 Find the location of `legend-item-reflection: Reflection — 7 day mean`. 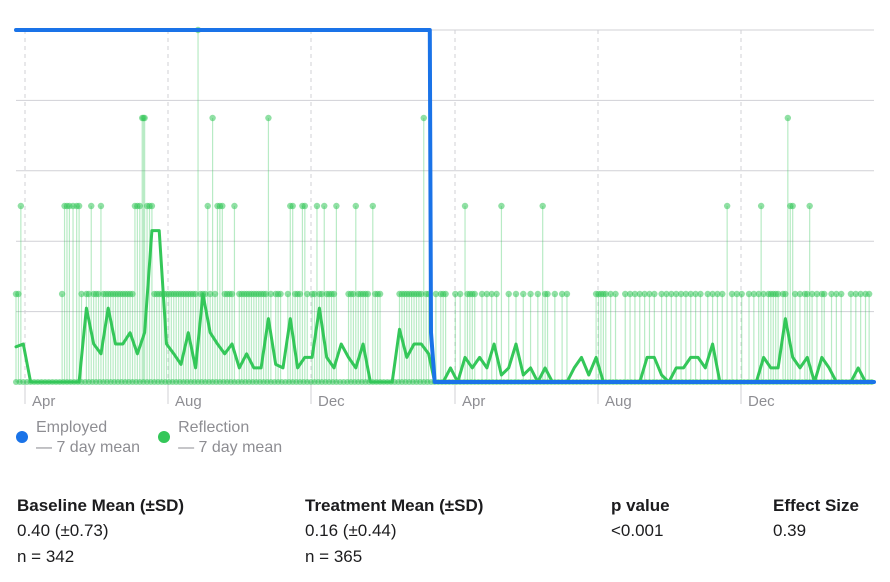

legend-item-reflection: Reflection — 7 day mean is located at coordinates (220, 438).